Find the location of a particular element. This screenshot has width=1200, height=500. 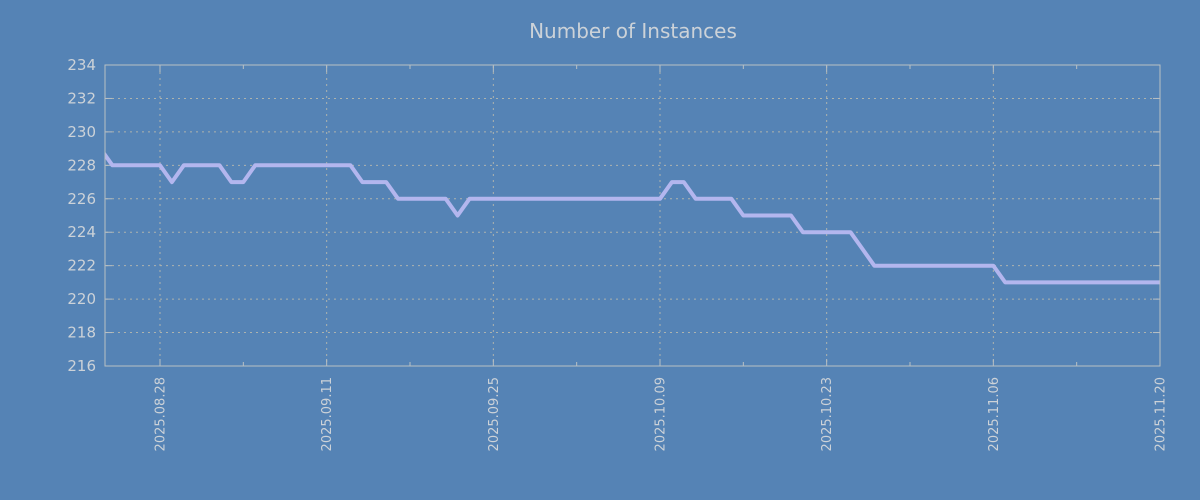

y-tick-label: 228 is located at coordinates (81, 165).